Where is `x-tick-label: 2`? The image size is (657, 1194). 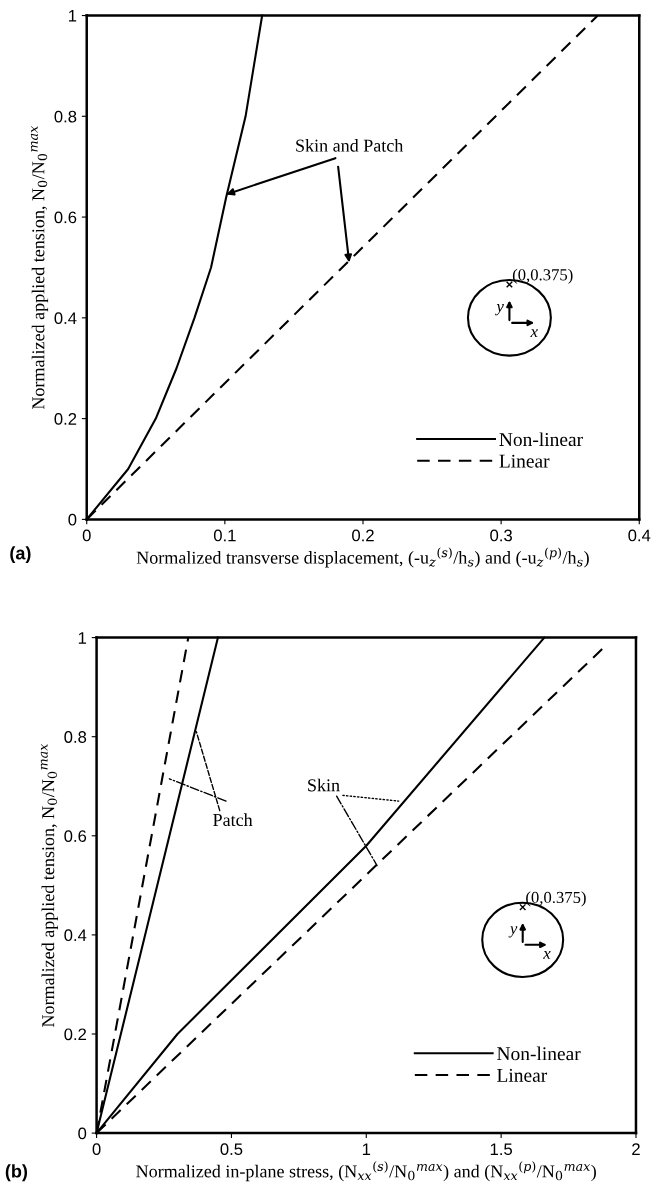
x-tick-label: 2 is located at coordinates (636, 1149).